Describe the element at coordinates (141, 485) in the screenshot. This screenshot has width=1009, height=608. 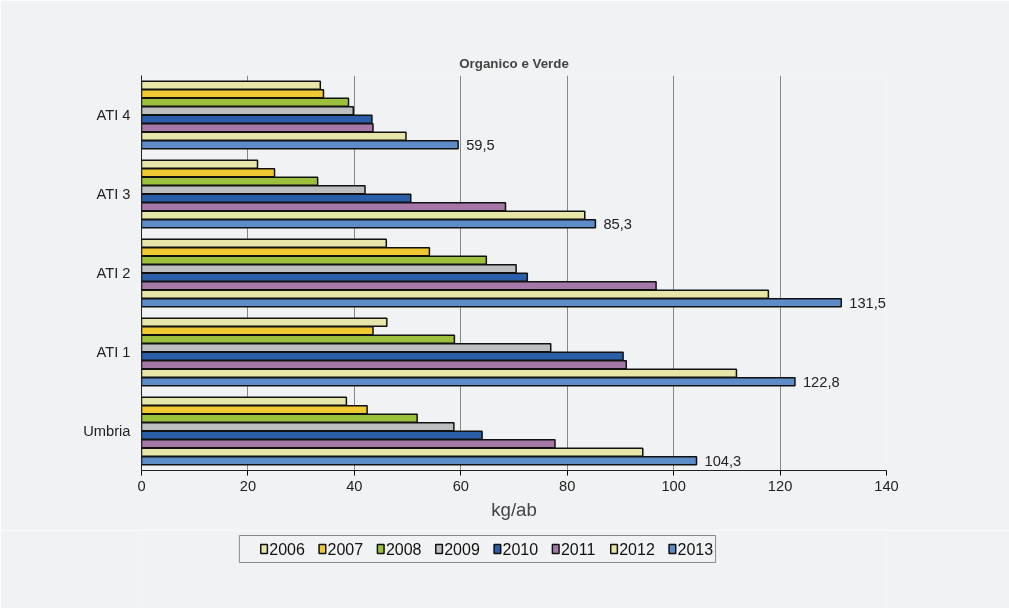
I see `x-tick-label: 0` at that location.